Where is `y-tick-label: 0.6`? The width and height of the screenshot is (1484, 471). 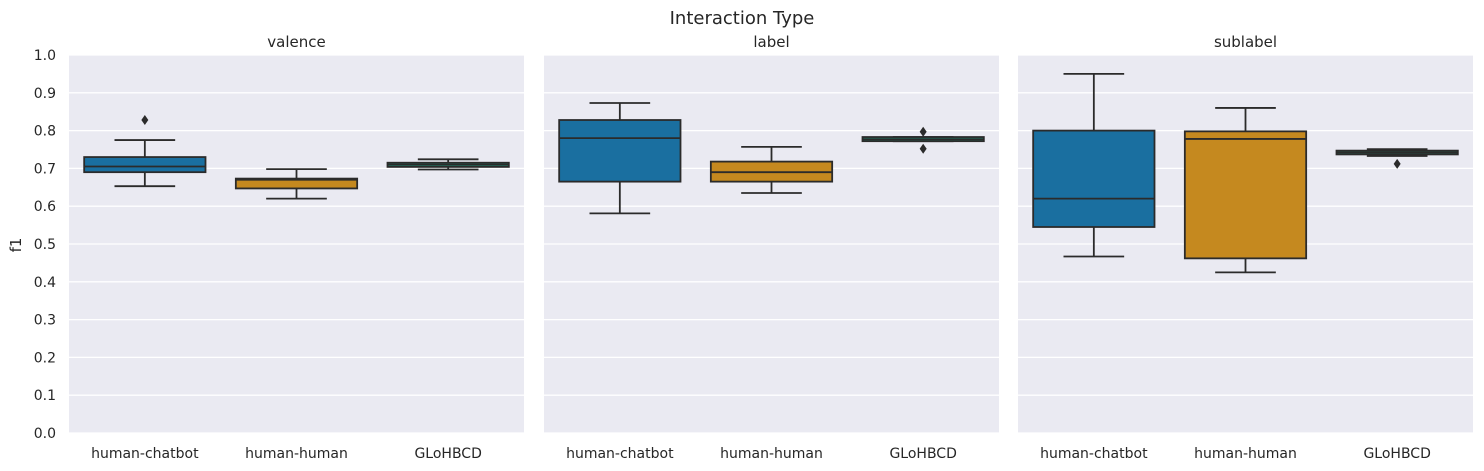 y-tick-label: 0.6 is located at coordinates (45, 207).